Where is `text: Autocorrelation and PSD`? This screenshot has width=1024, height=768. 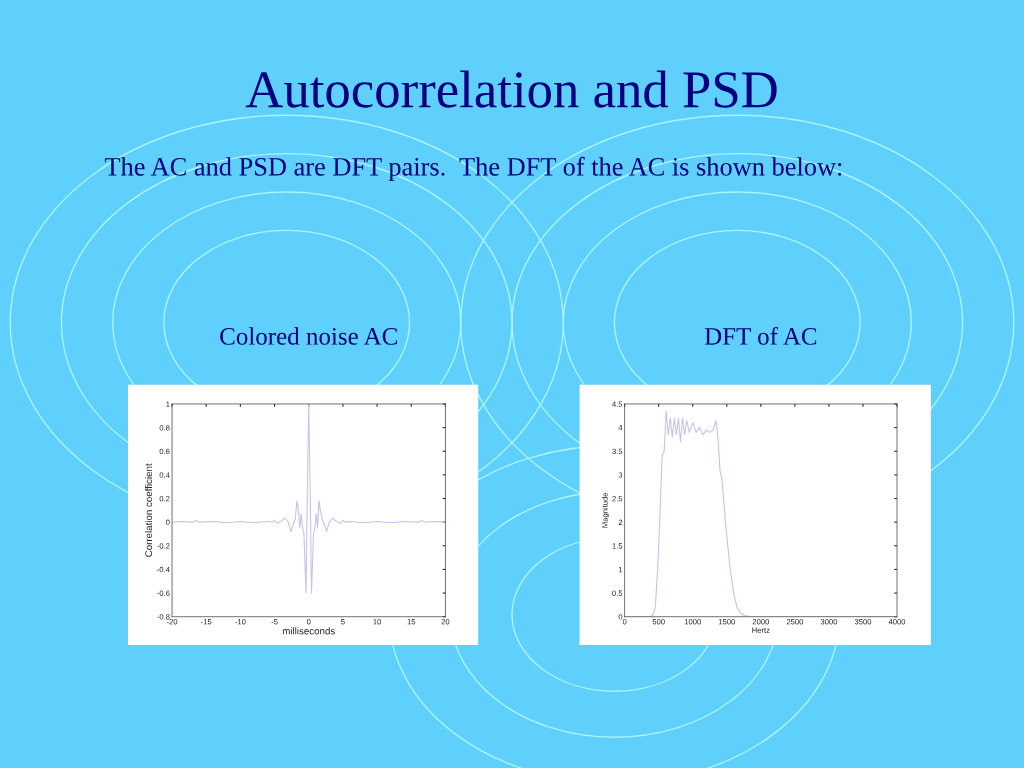
text: Autocorrelation and PSD is located at coordinates (511, 89).